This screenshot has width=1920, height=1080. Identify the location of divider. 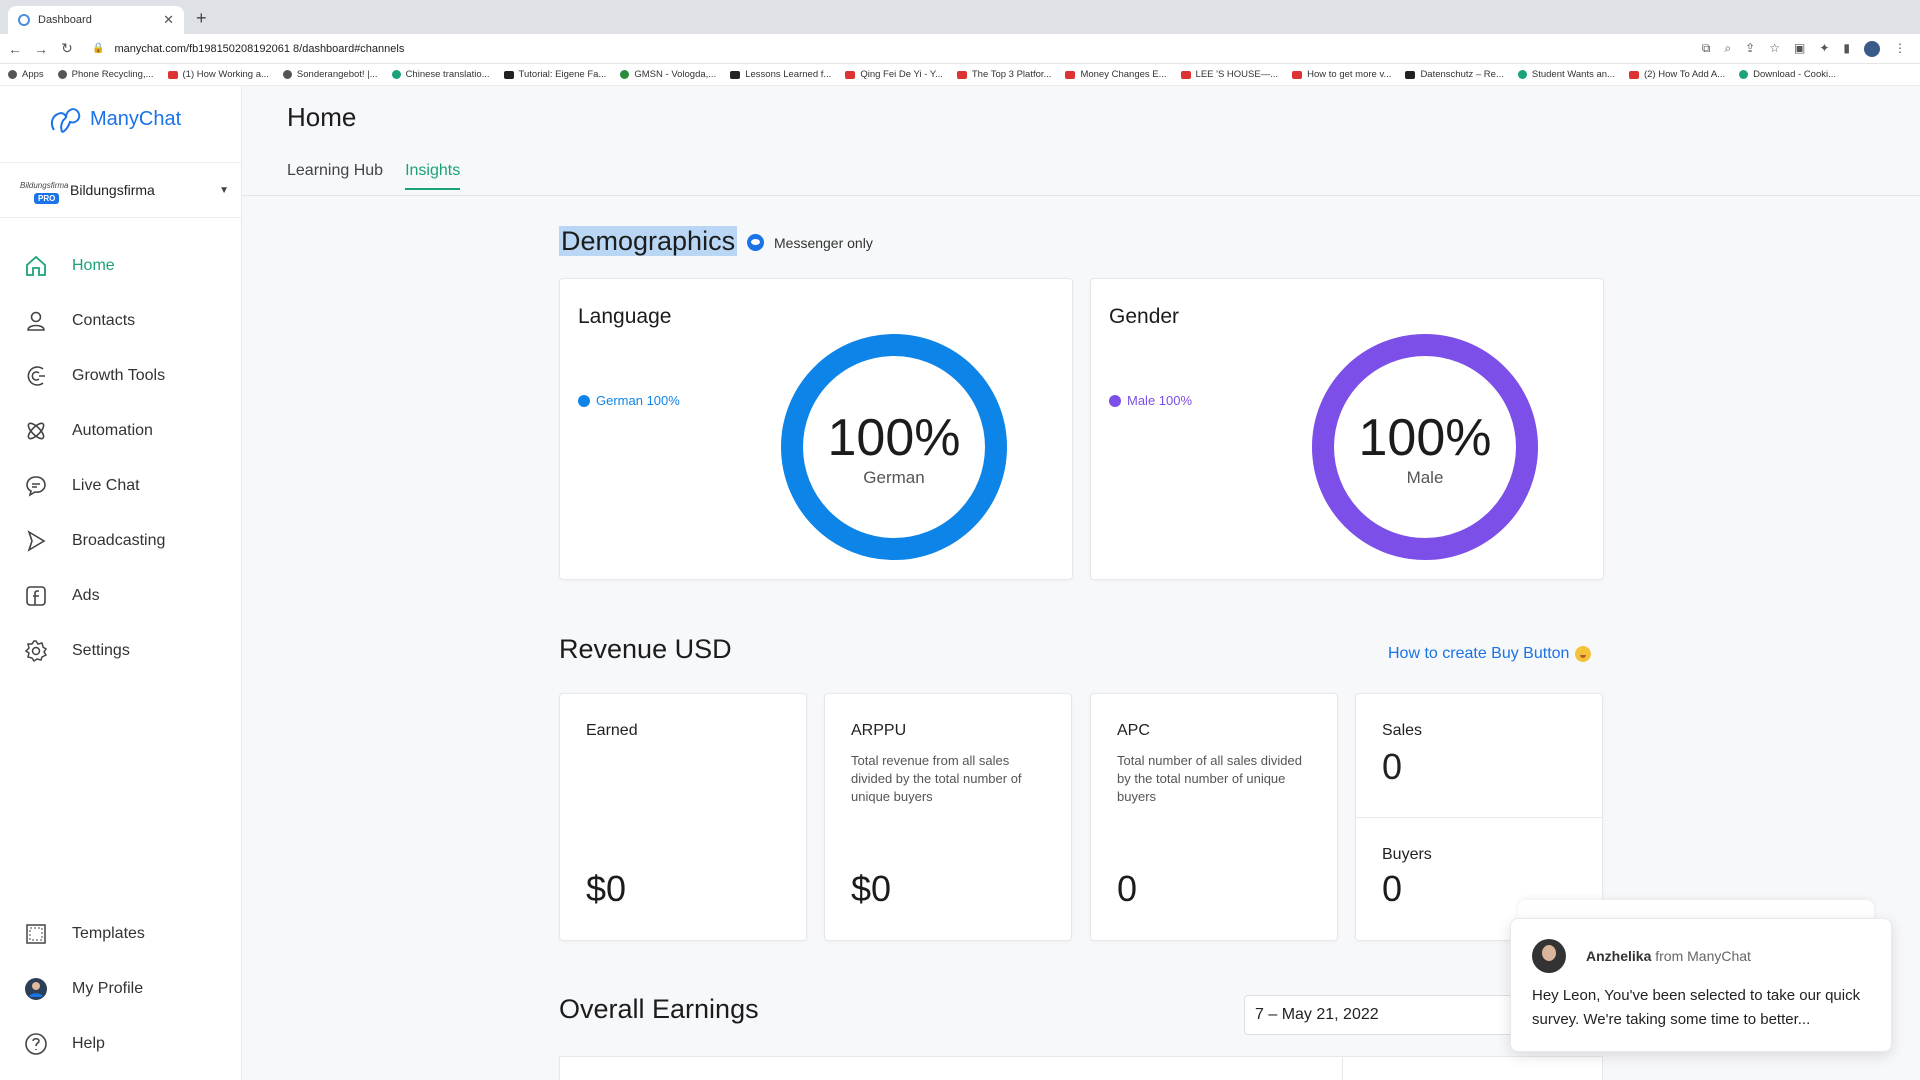
(1342, 1068).